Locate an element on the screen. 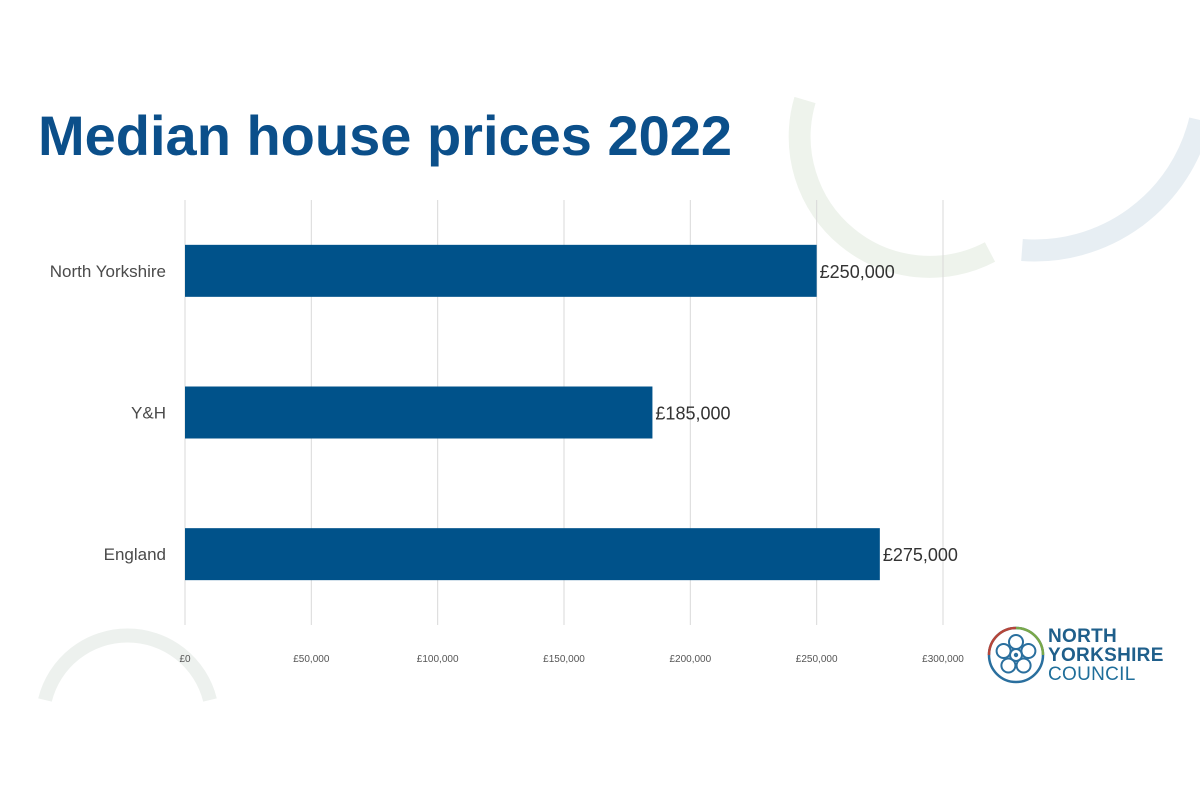 This screenshot has height=800, width=1200. page-title: Median house prices 2022 is located at coordinates (385, 135).